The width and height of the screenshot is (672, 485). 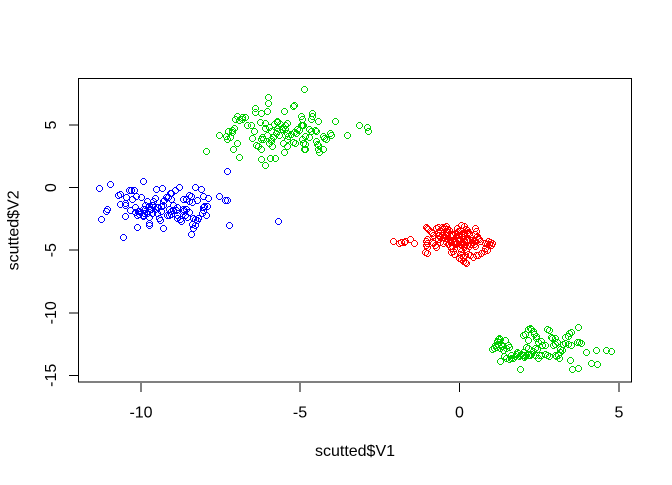 What do you see at coordinates (355, 451) in the screenshot?
I see `svg-text: scutted$V1` at bounding box center [355, 451].